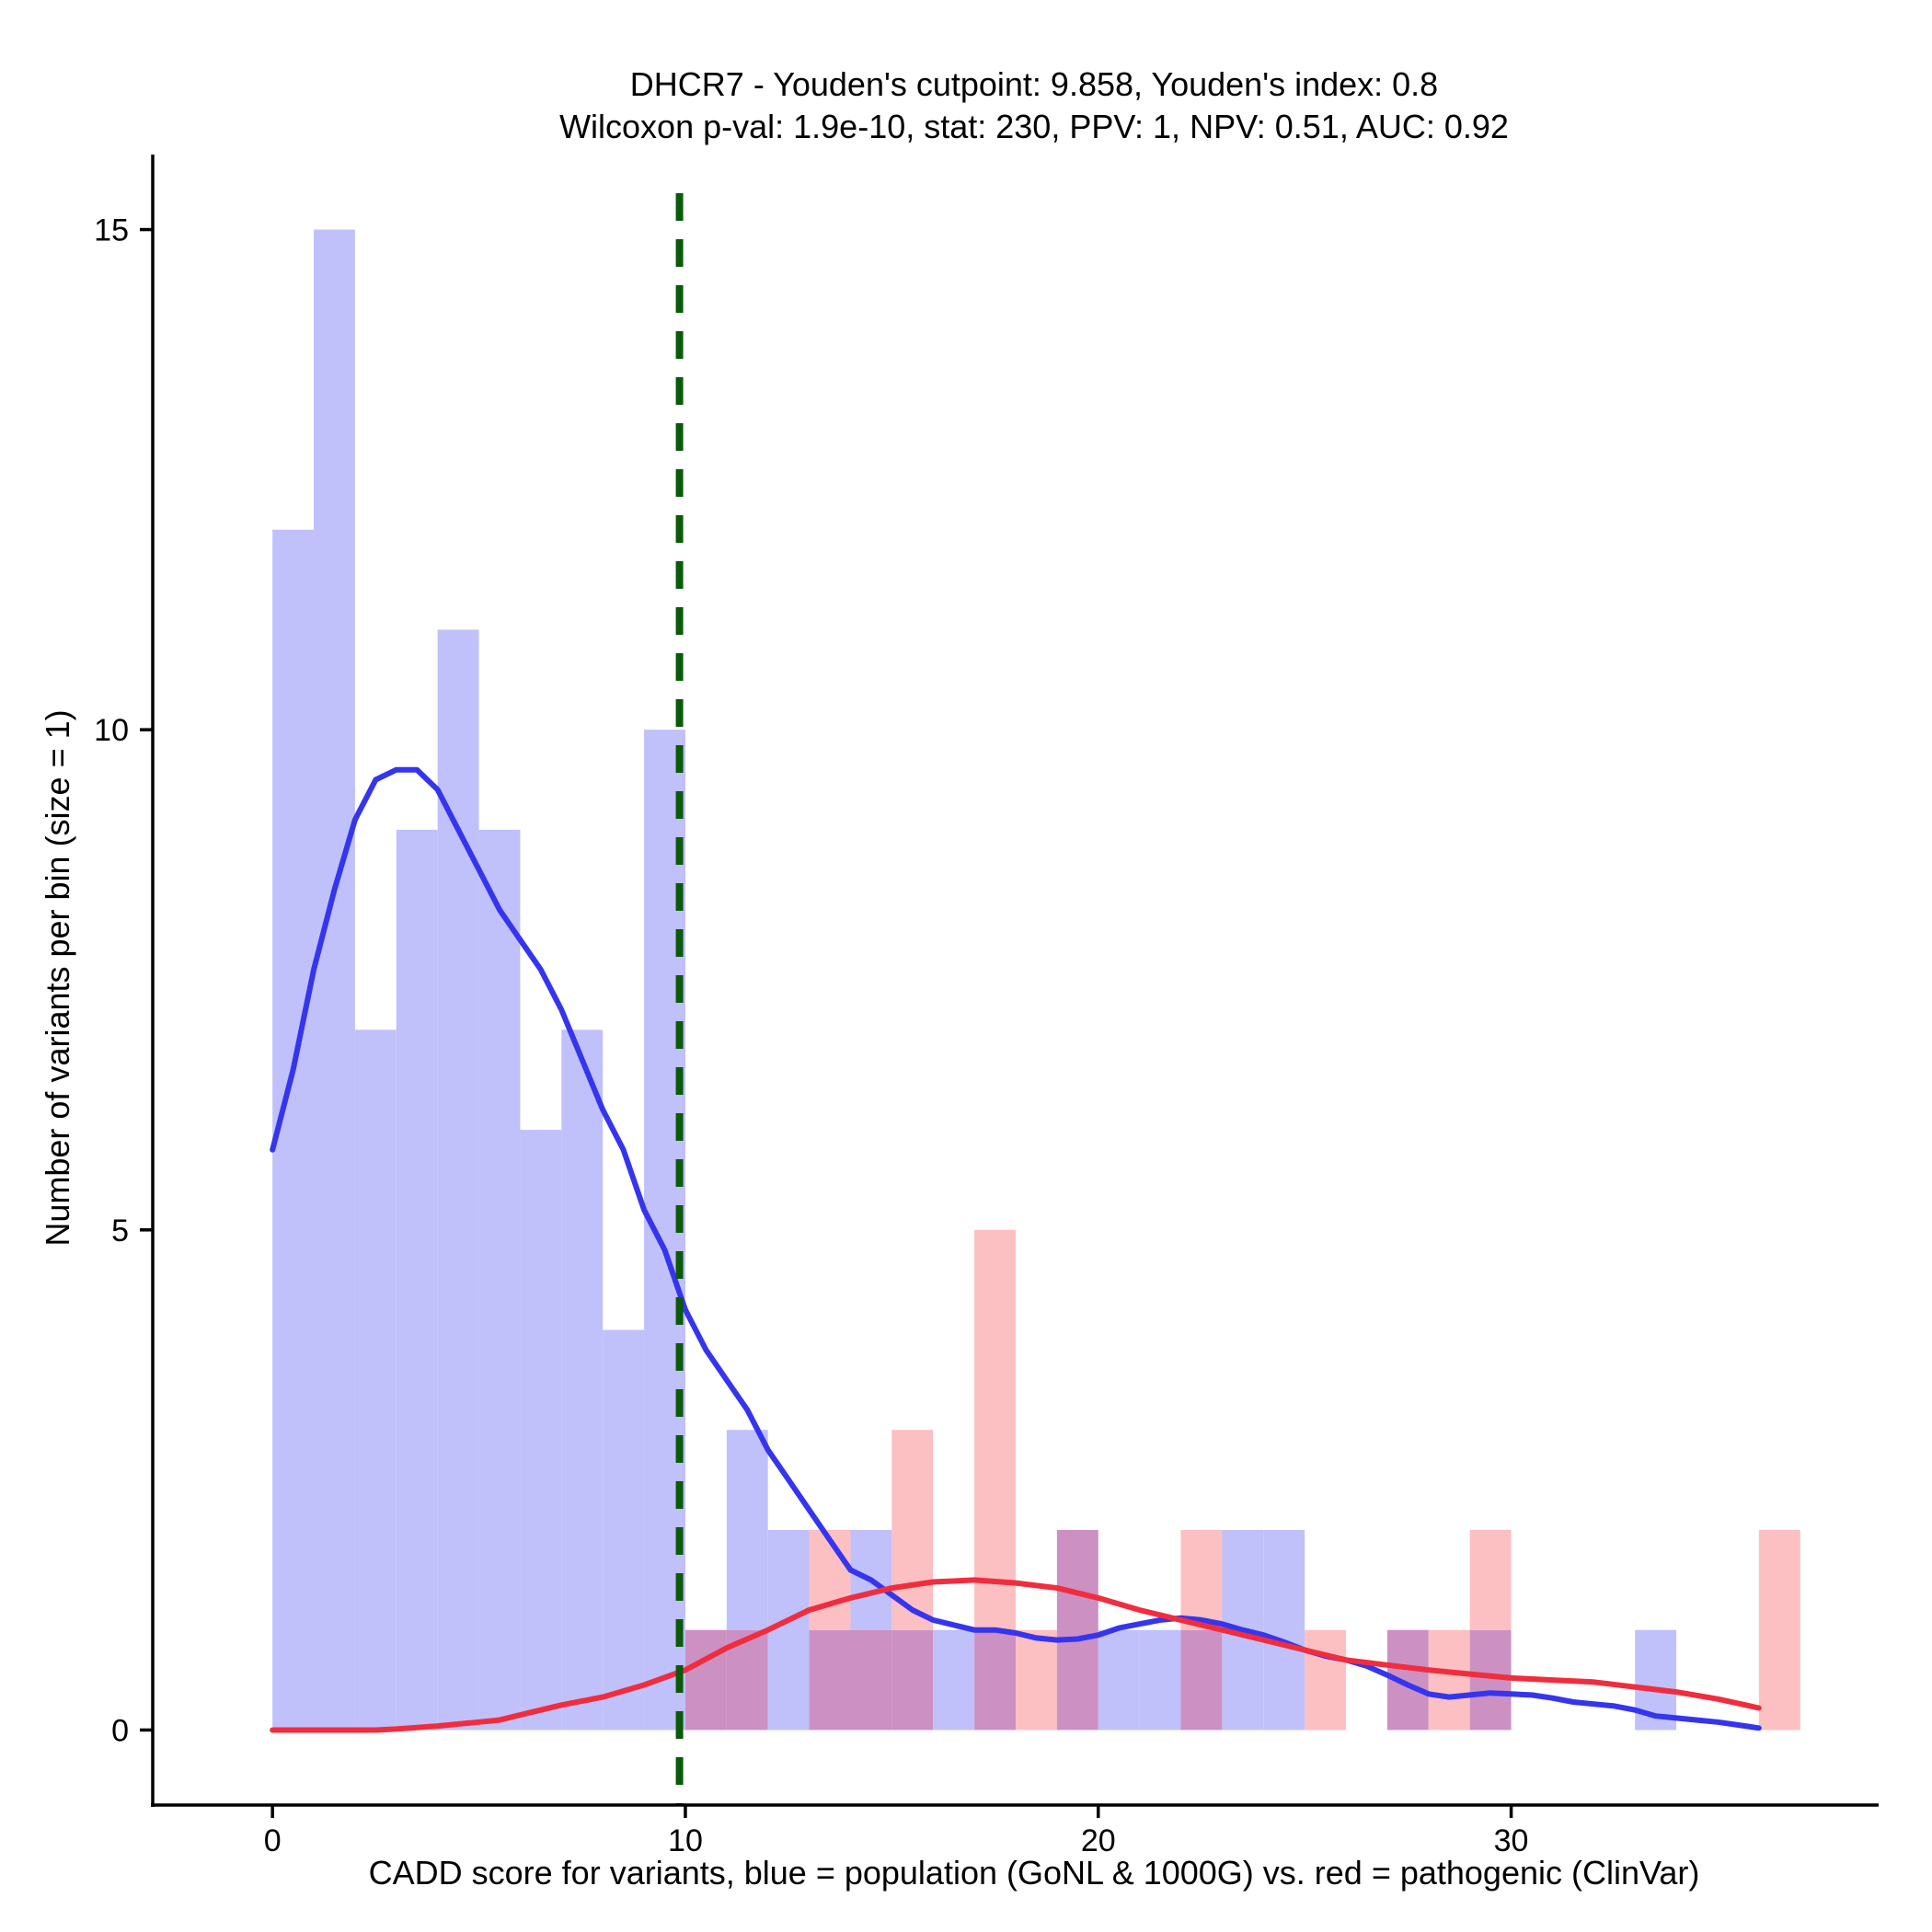 This screenshot has width=1932, height=1932. Describe the element at coordinates (120, 1230) in the screenshot. I see `y-tick-label: 5` at that location.